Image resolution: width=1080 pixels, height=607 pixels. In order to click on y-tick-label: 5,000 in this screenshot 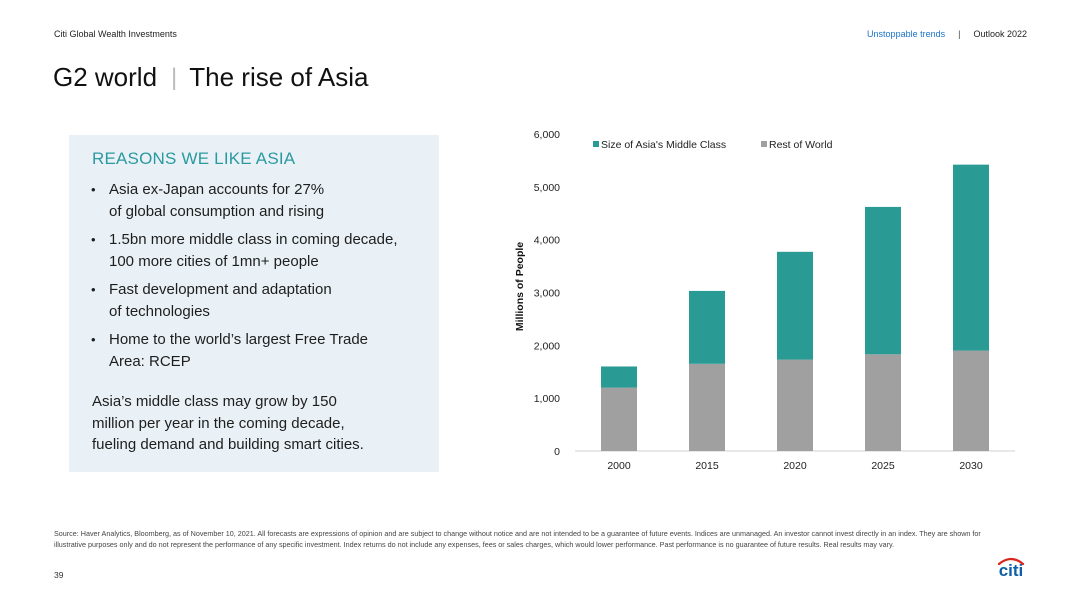, I will do `click(547, 188)`.